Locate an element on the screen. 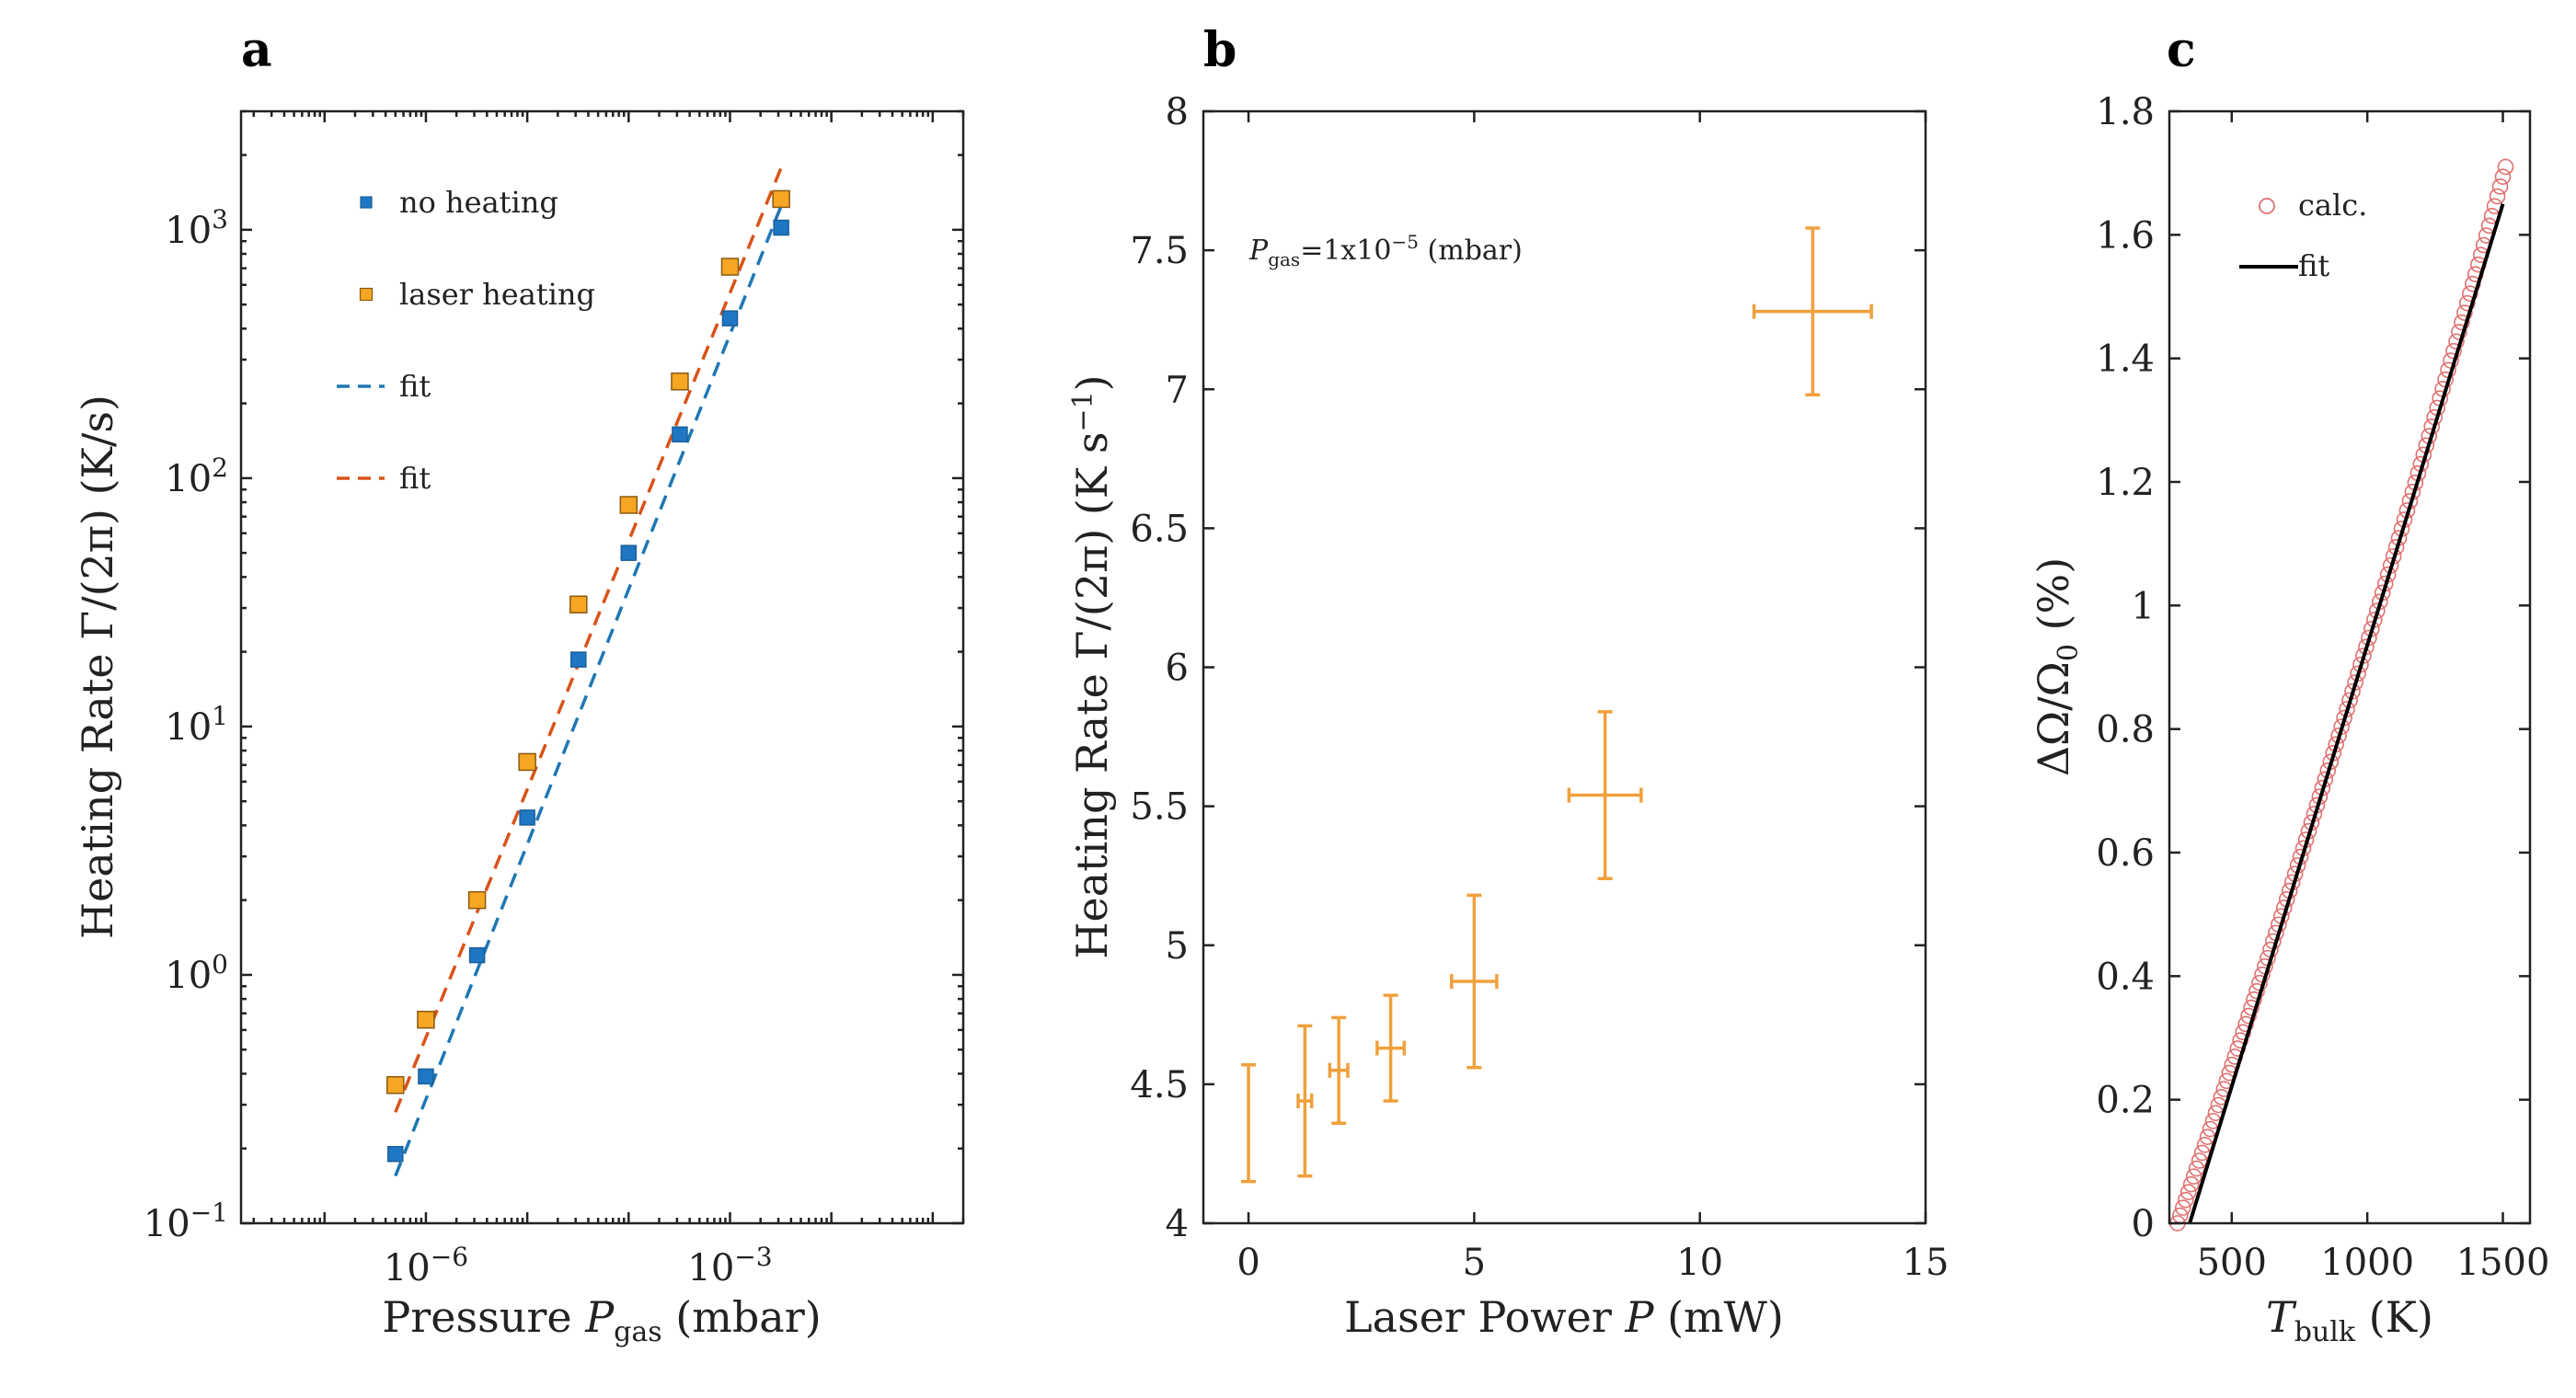 The height and width of the screenshot is (1398, 2576). plot-area-c is located at coordinates (2341, 695).